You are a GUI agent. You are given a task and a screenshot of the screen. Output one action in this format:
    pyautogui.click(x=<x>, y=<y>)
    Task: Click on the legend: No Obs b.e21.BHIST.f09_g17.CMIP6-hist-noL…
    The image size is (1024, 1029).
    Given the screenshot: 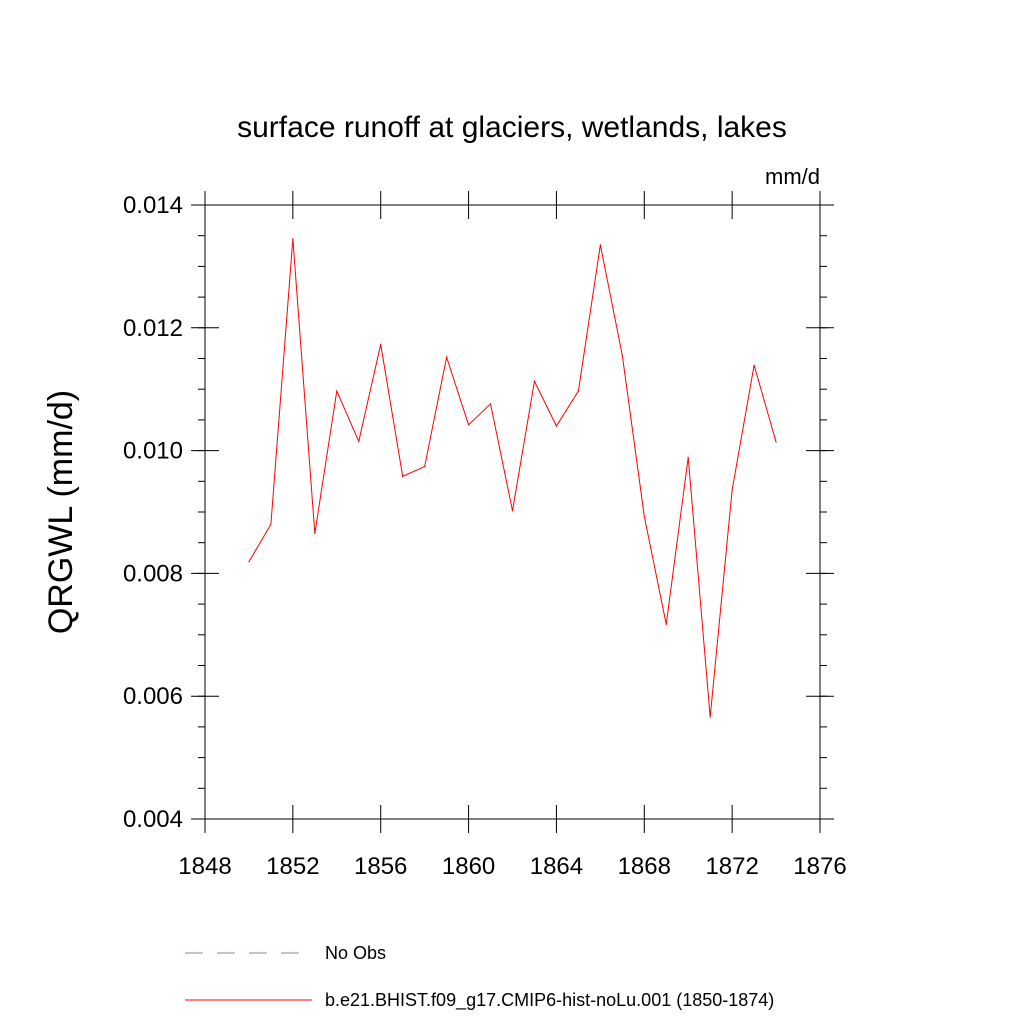 What is the action you would take?
    pyautogui.click(x=479, y=977)
    